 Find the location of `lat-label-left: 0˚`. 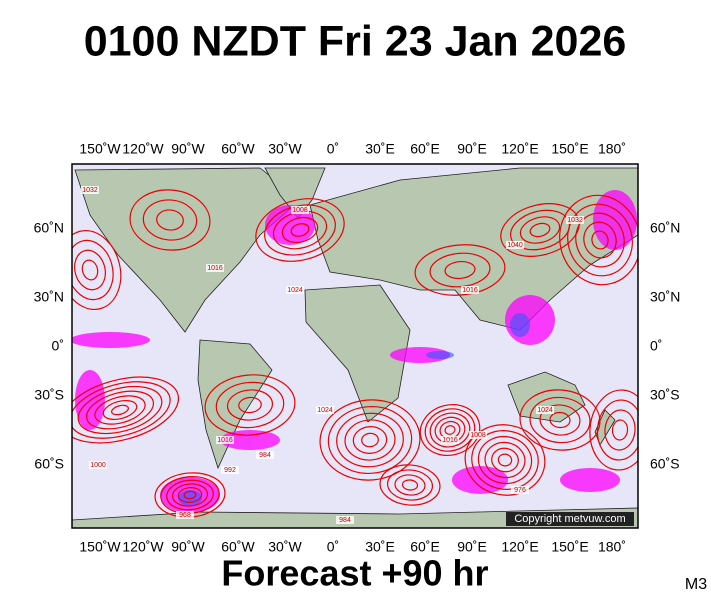

lat-label-left: 0˚ is located at coordinates (58, 346).